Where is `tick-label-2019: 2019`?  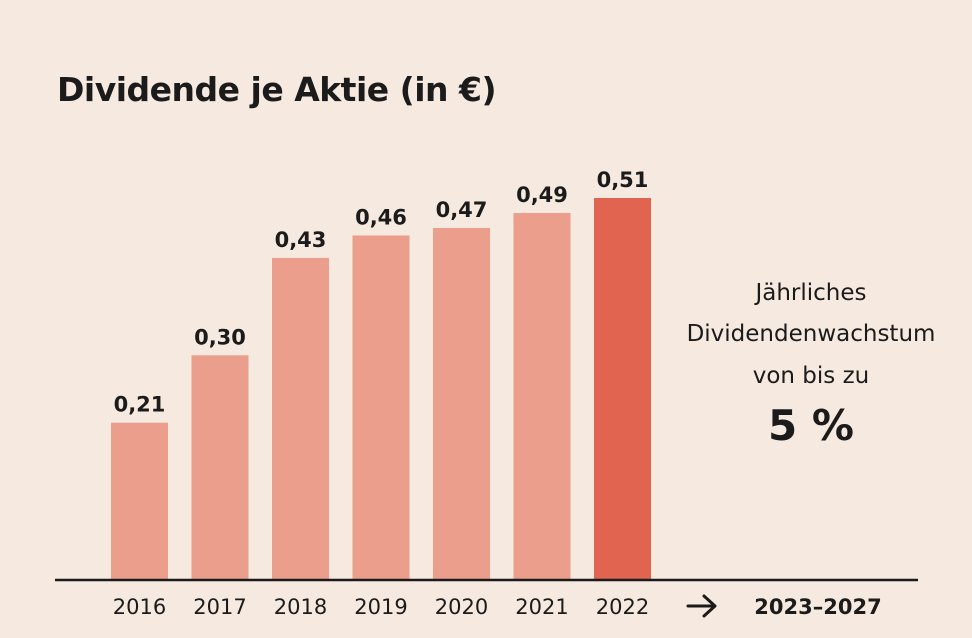
tick-label-2019: 2019 is located at coordinates (380, 607).